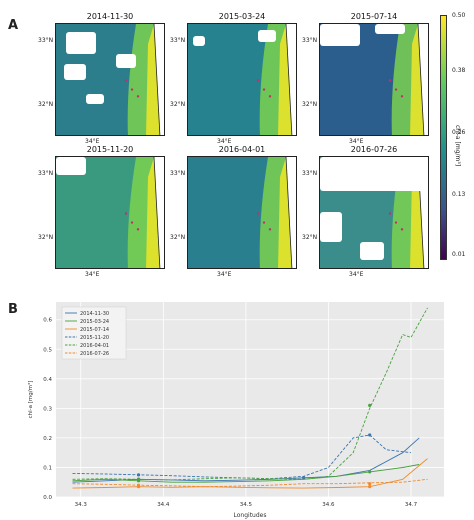 The width and height of the screenshot is (474, 520). I want to click on legend-box, so click(94, 333).